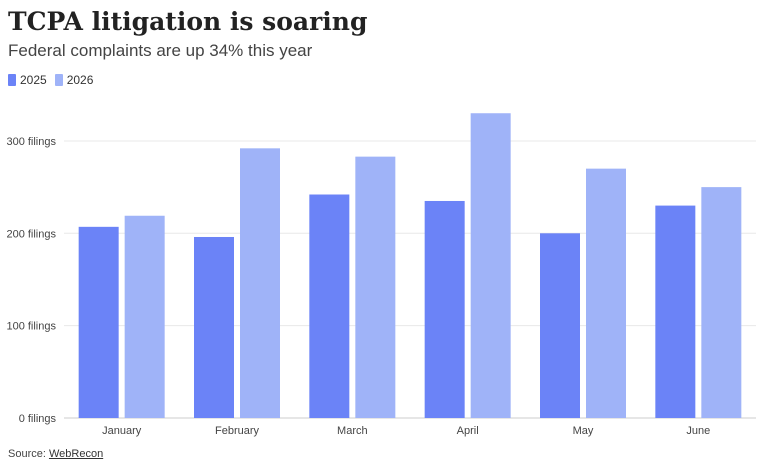 The height and width of the screenshot is (469, 768). I want to click on legend-item-2025: 2025, so click(27, 80).